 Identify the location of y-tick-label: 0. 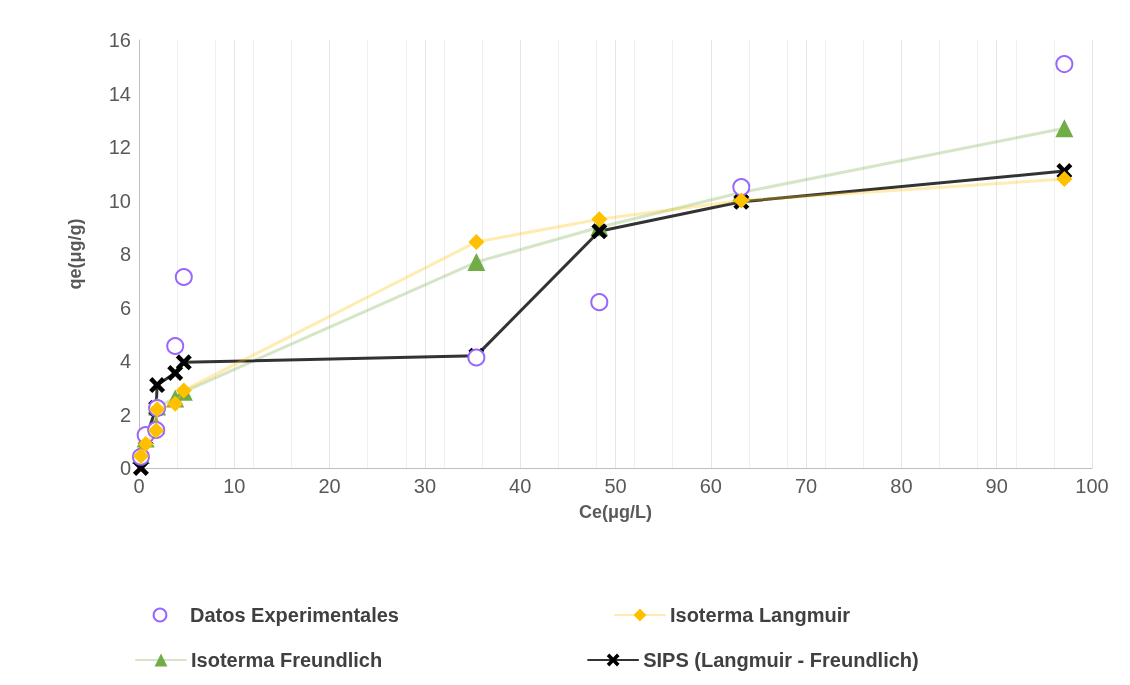
(125, 468).